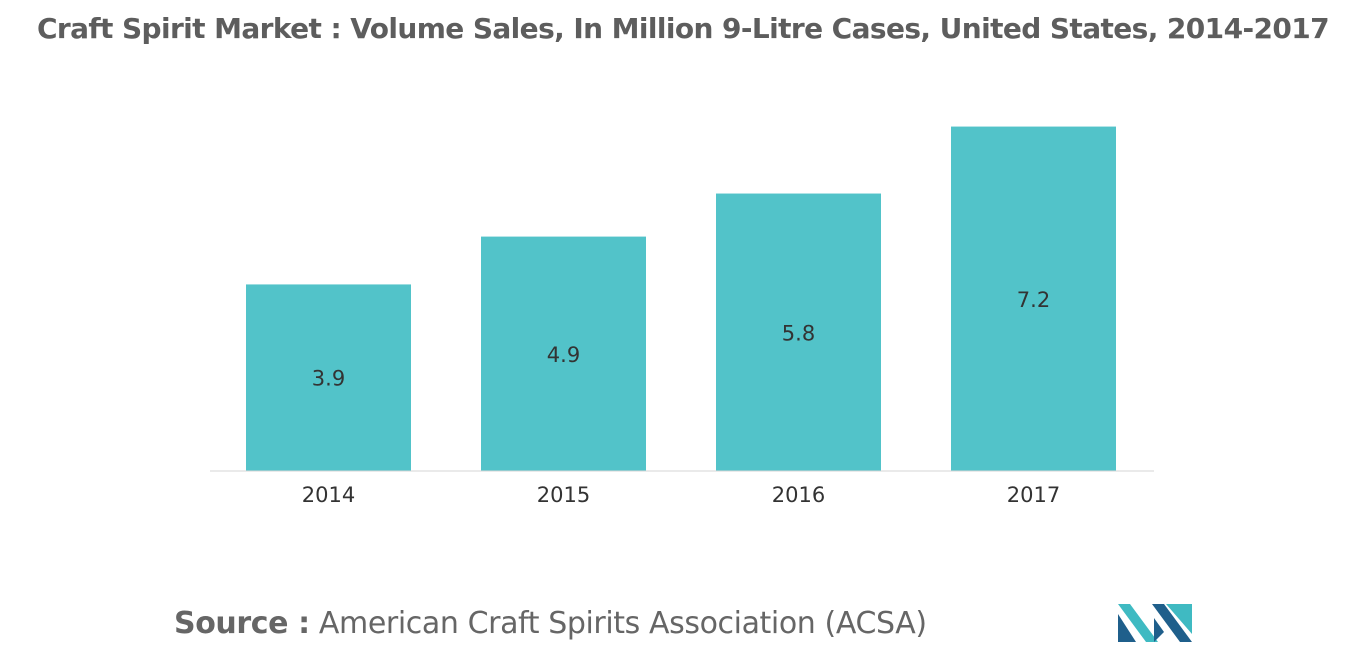 This screenshot has width=1366, height=655. What do you see at coordinates (1033, 495) in the screenshot?
I see `x-tick-label-2017: 2017` at bounding box center [1033, 495].